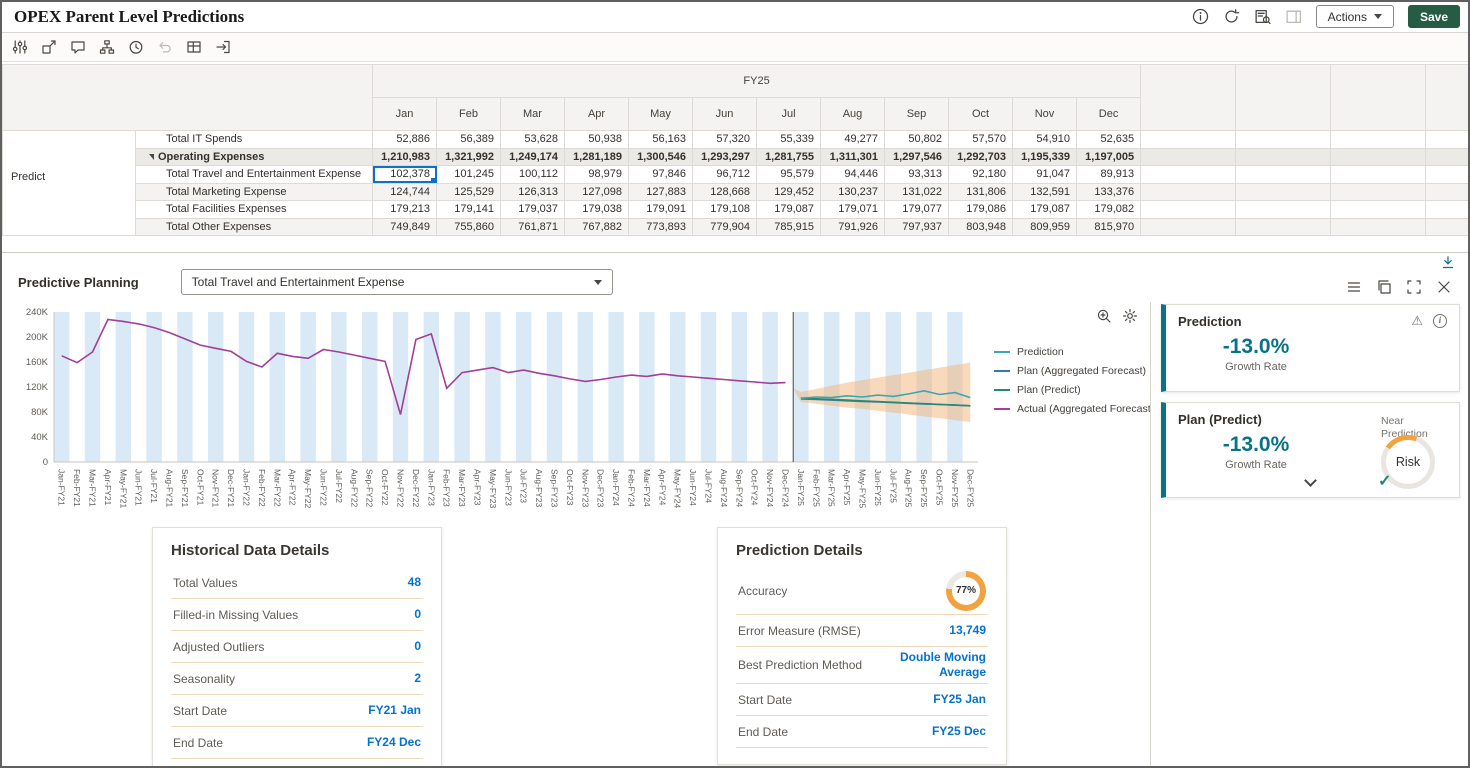 Image resolution: width=1470 pixels, height=768 pixels. What do you see at coordinates (532, 226) in the screenshot?
I see `grid-cell: 761,871` at bounding box center [532, 226].